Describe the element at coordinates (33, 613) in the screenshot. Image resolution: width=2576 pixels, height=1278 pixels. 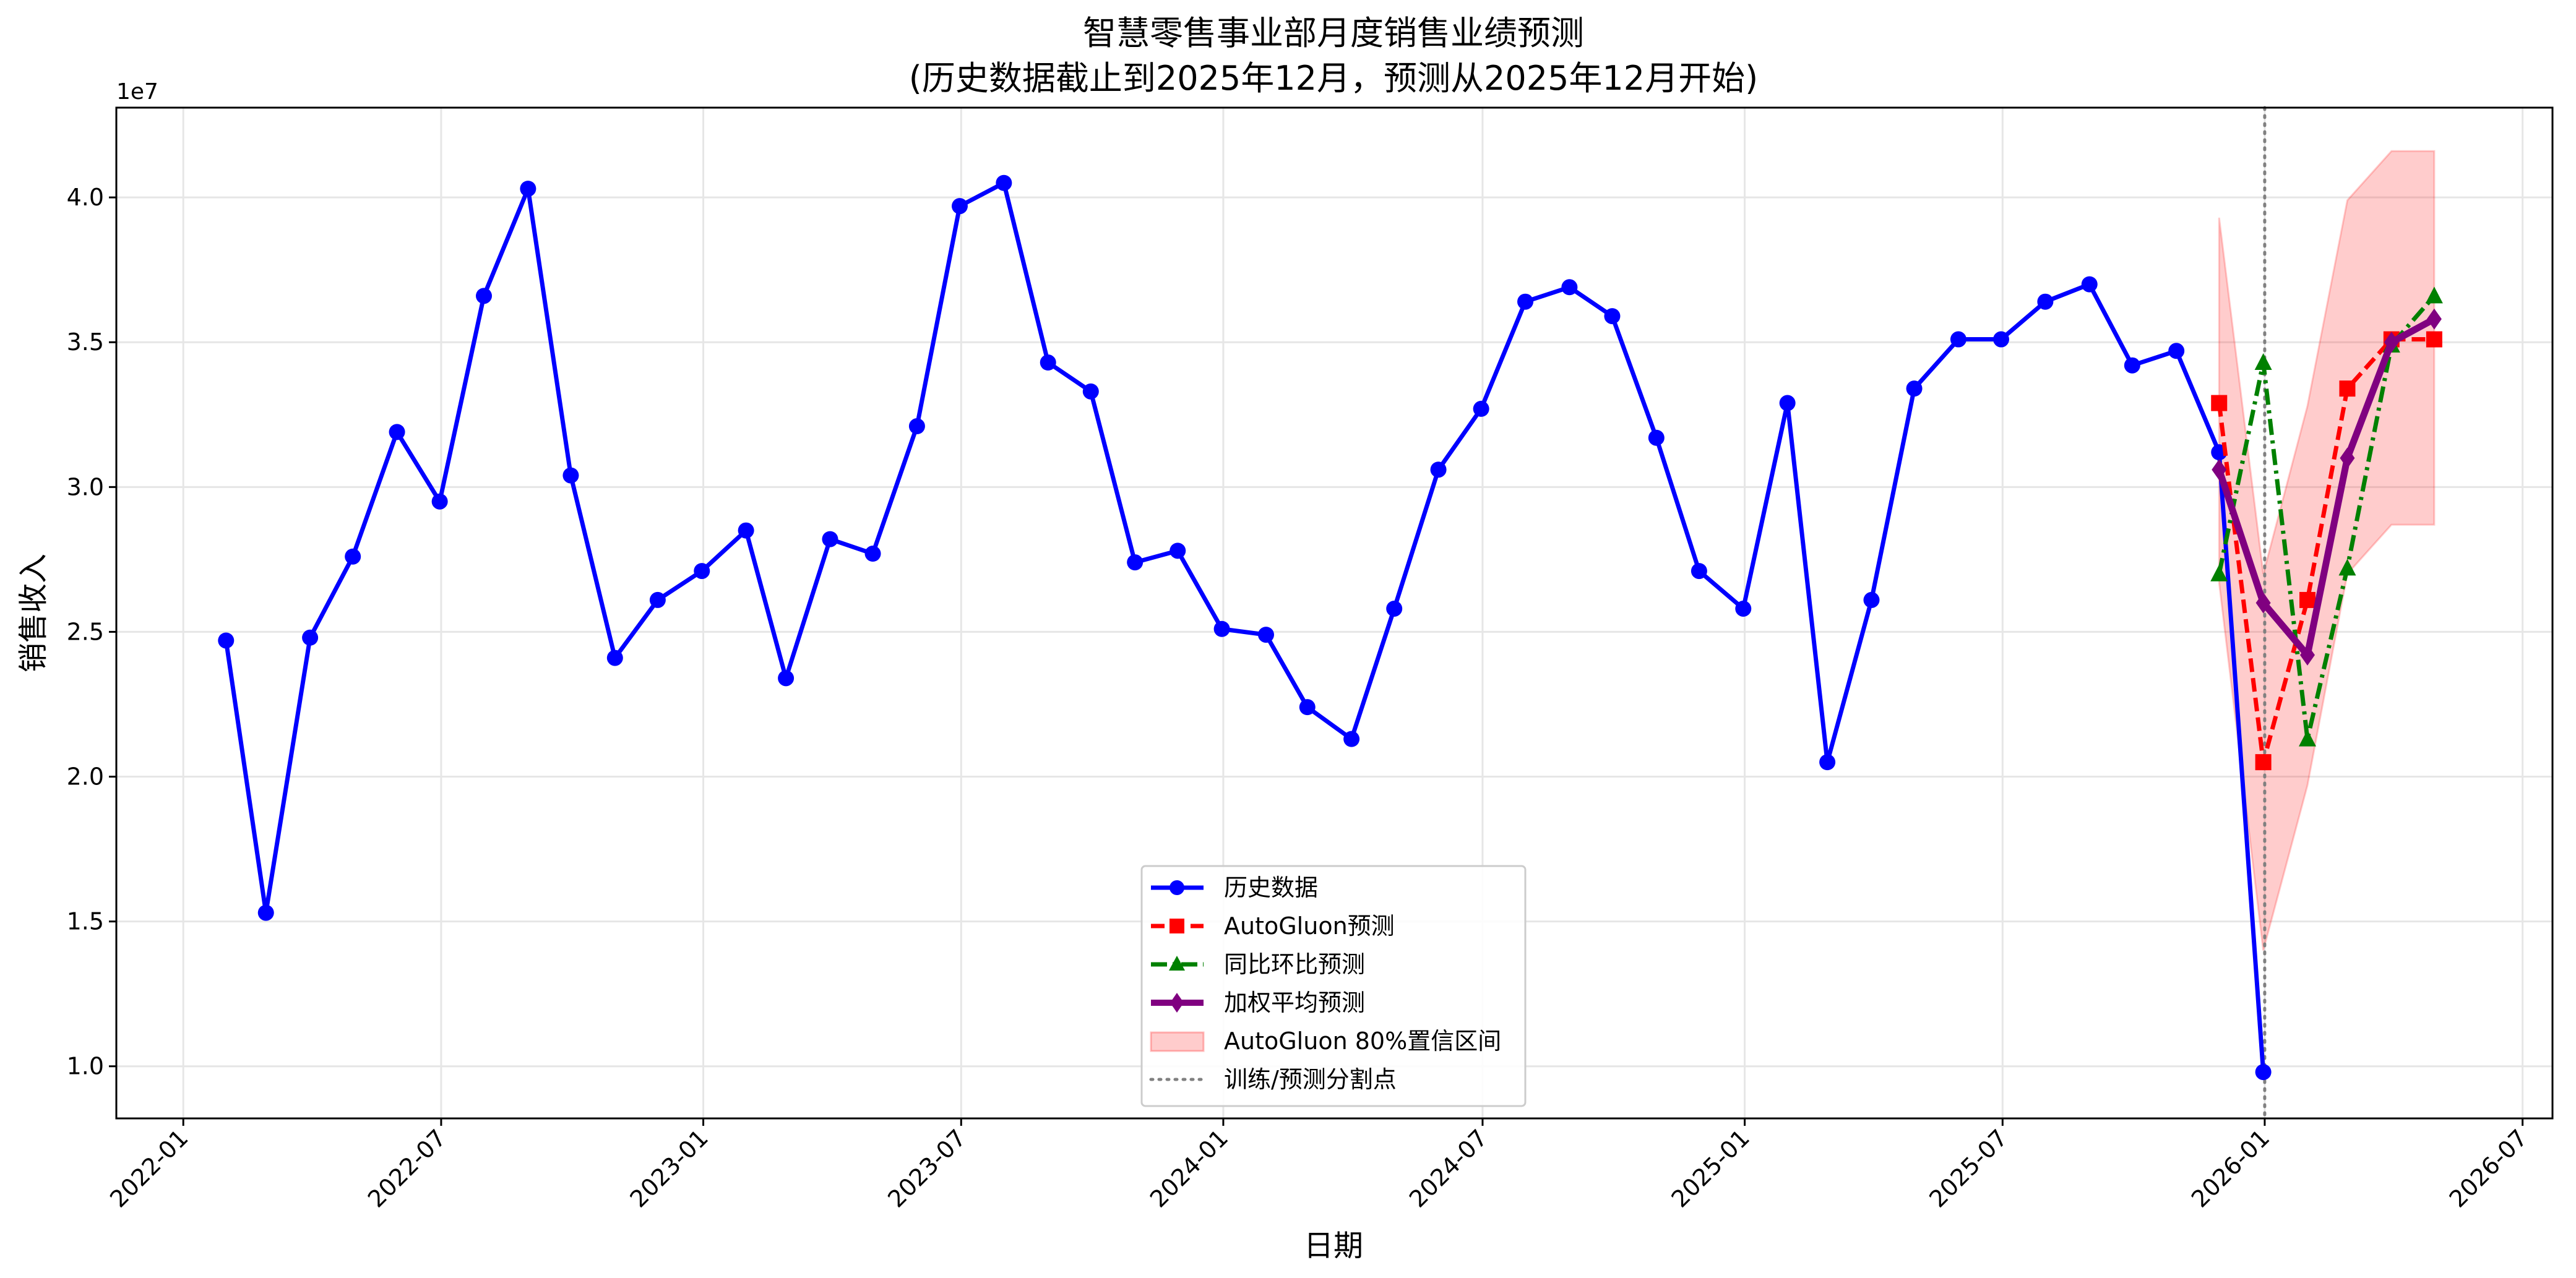
I see `y-axis-label: 销售收入` at that location.